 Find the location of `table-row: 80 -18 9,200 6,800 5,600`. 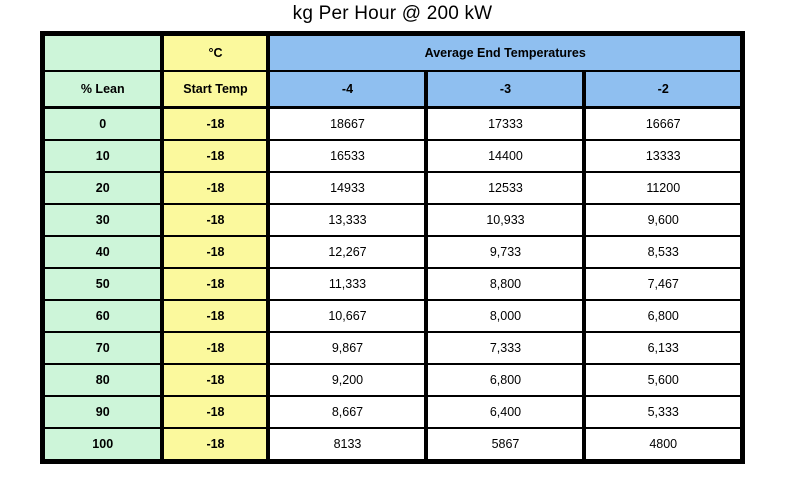

table-row: 80 -18 9,200 6,800 5,600 is located at coordinates (392, 380).